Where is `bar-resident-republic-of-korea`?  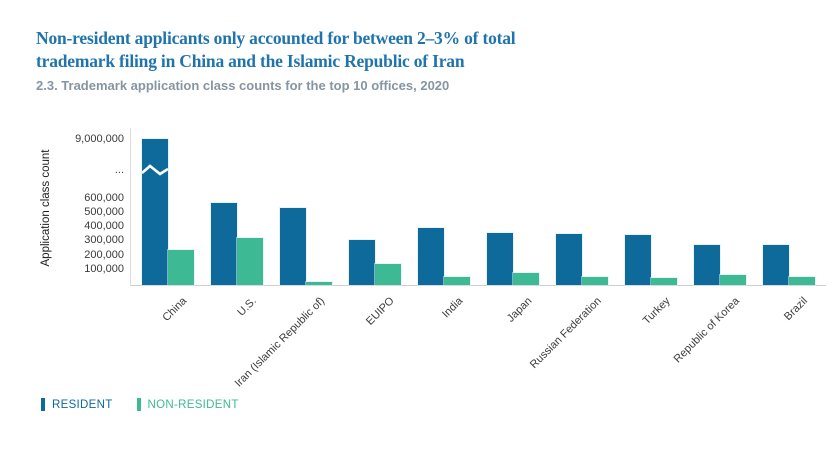 bar-resident-republic-of-korea is located at coordinates (707, 264).